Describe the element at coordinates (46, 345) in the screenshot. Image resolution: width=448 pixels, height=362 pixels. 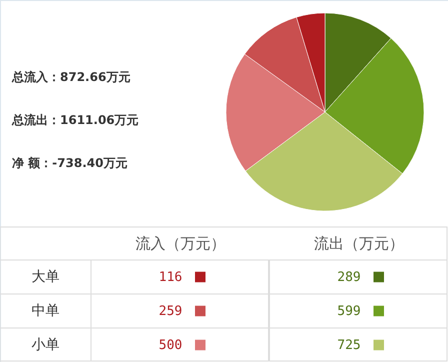
I see `y-tick-label: 小单` at that location.